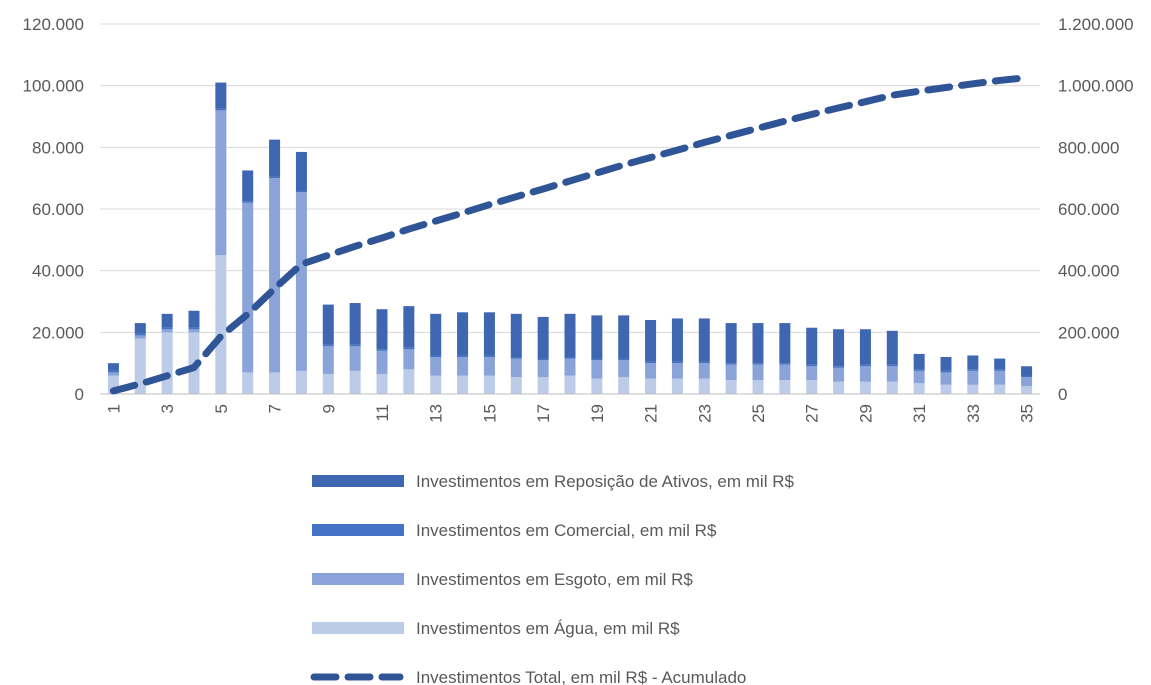 Image resolution: width=1151 pixels, height=685 pixels. Describe the element at coordinates (58, 209) in the screenshot. I see `y-left-tick-label: 60.000` at that location.